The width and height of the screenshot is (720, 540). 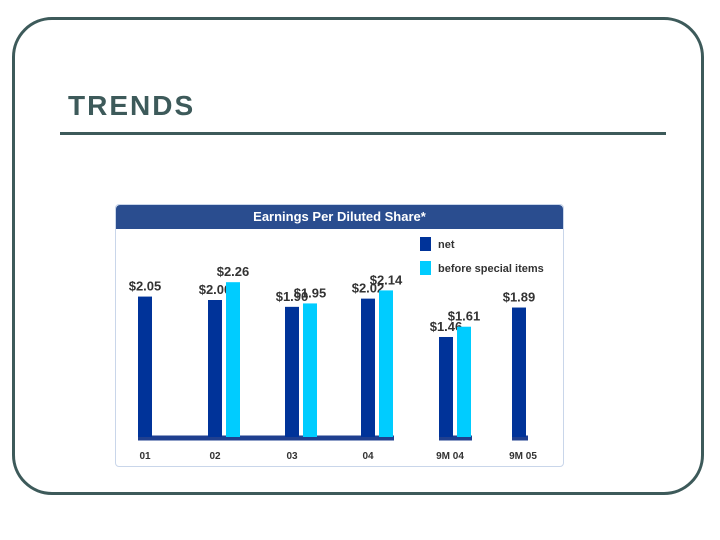 What do you see at coordinates (292, 296) in the screenshot?
I see `value-label-net-2: $1.90` at bounding box center [292, 296].